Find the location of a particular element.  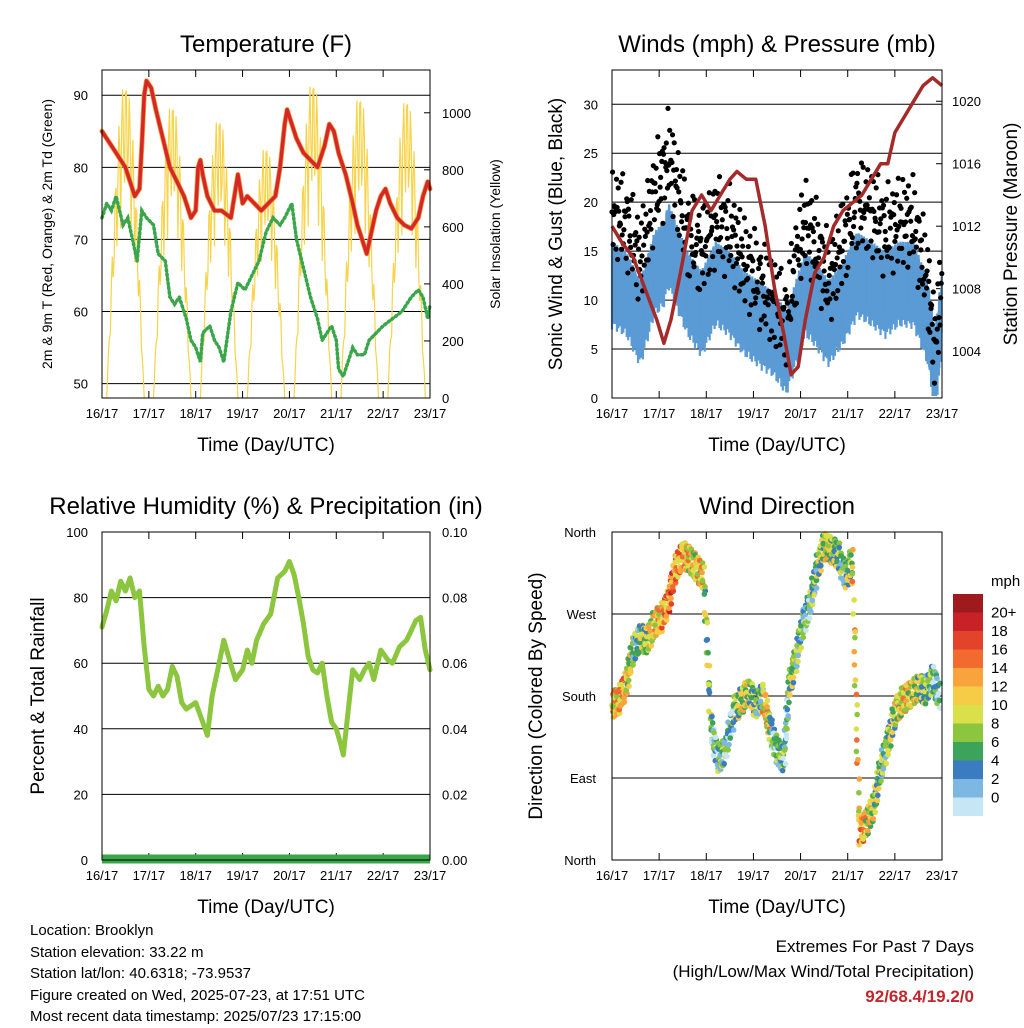

y2-tick-label: 0.04 is located at coordinates (454, 729).